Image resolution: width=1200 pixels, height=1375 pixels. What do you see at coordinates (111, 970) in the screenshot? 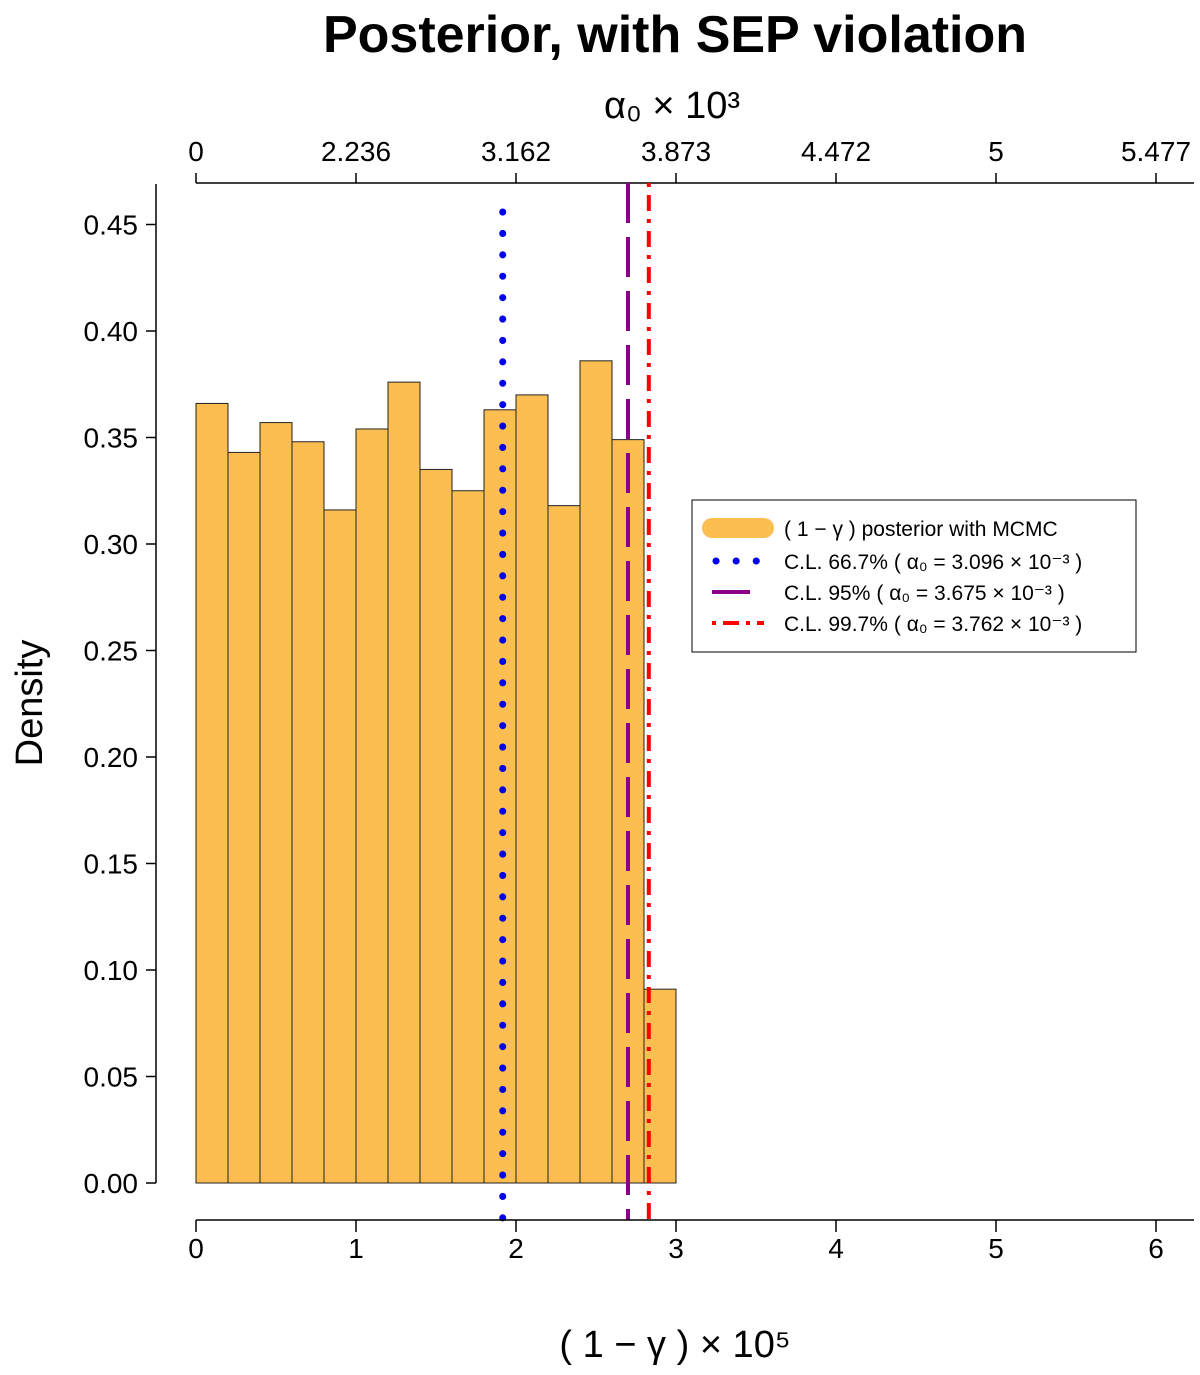
I see `y-tick-label: 0.10` at bounding box center [111, 970].